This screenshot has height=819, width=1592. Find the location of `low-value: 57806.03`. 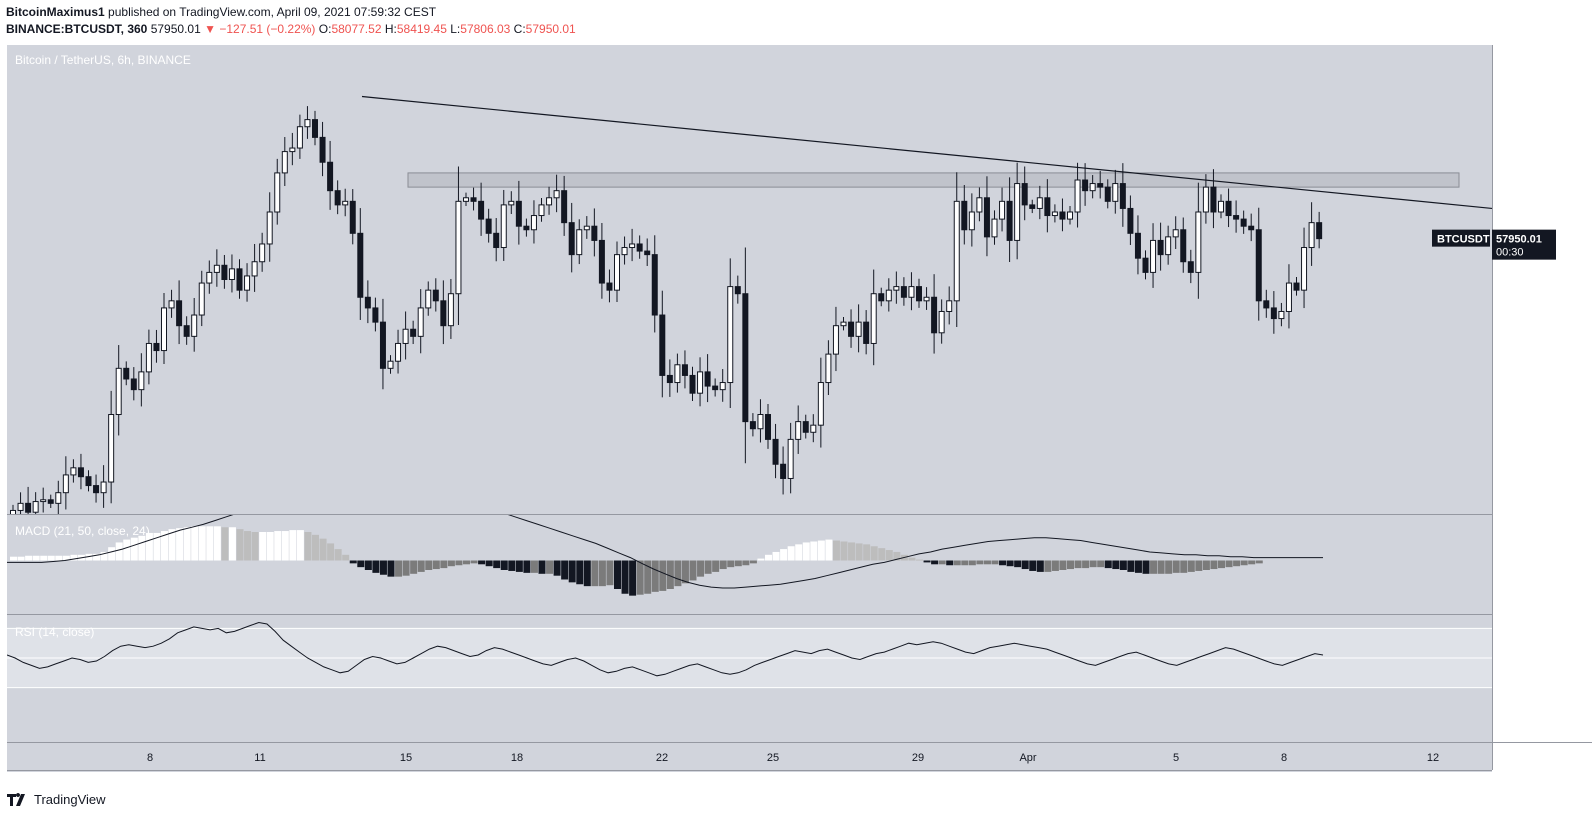

low-value: 57806.03 is located at coordinates (485, 29).